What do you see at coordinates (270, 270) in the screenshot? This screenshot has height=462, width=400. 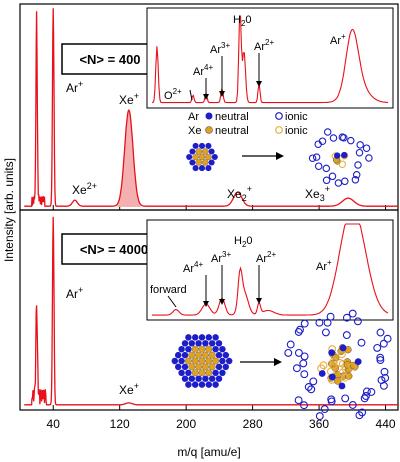 I see `bottom-inset-frame` at bounding box center [270, 270].